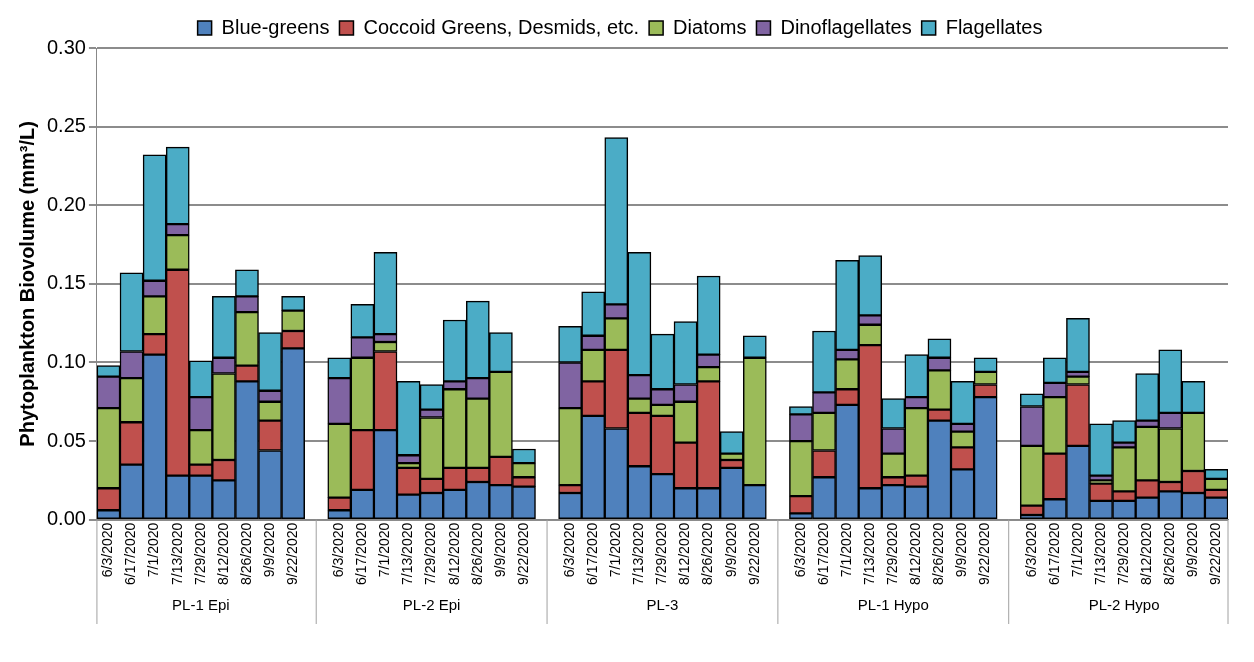 The width and height of the screenshot is (1254, 662). What do you see at coordinates (66, 360) in the screenshot?
I see `y-tick-label: 0.10` at bounding box center [66, 360].